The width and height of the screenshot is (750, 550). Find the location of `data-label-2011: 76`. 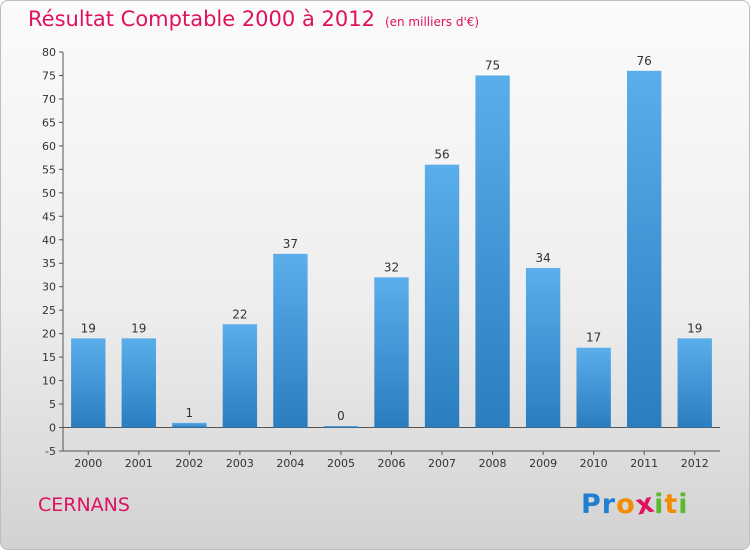

data-label-2011: 76 is located at coordinates (644, 61).